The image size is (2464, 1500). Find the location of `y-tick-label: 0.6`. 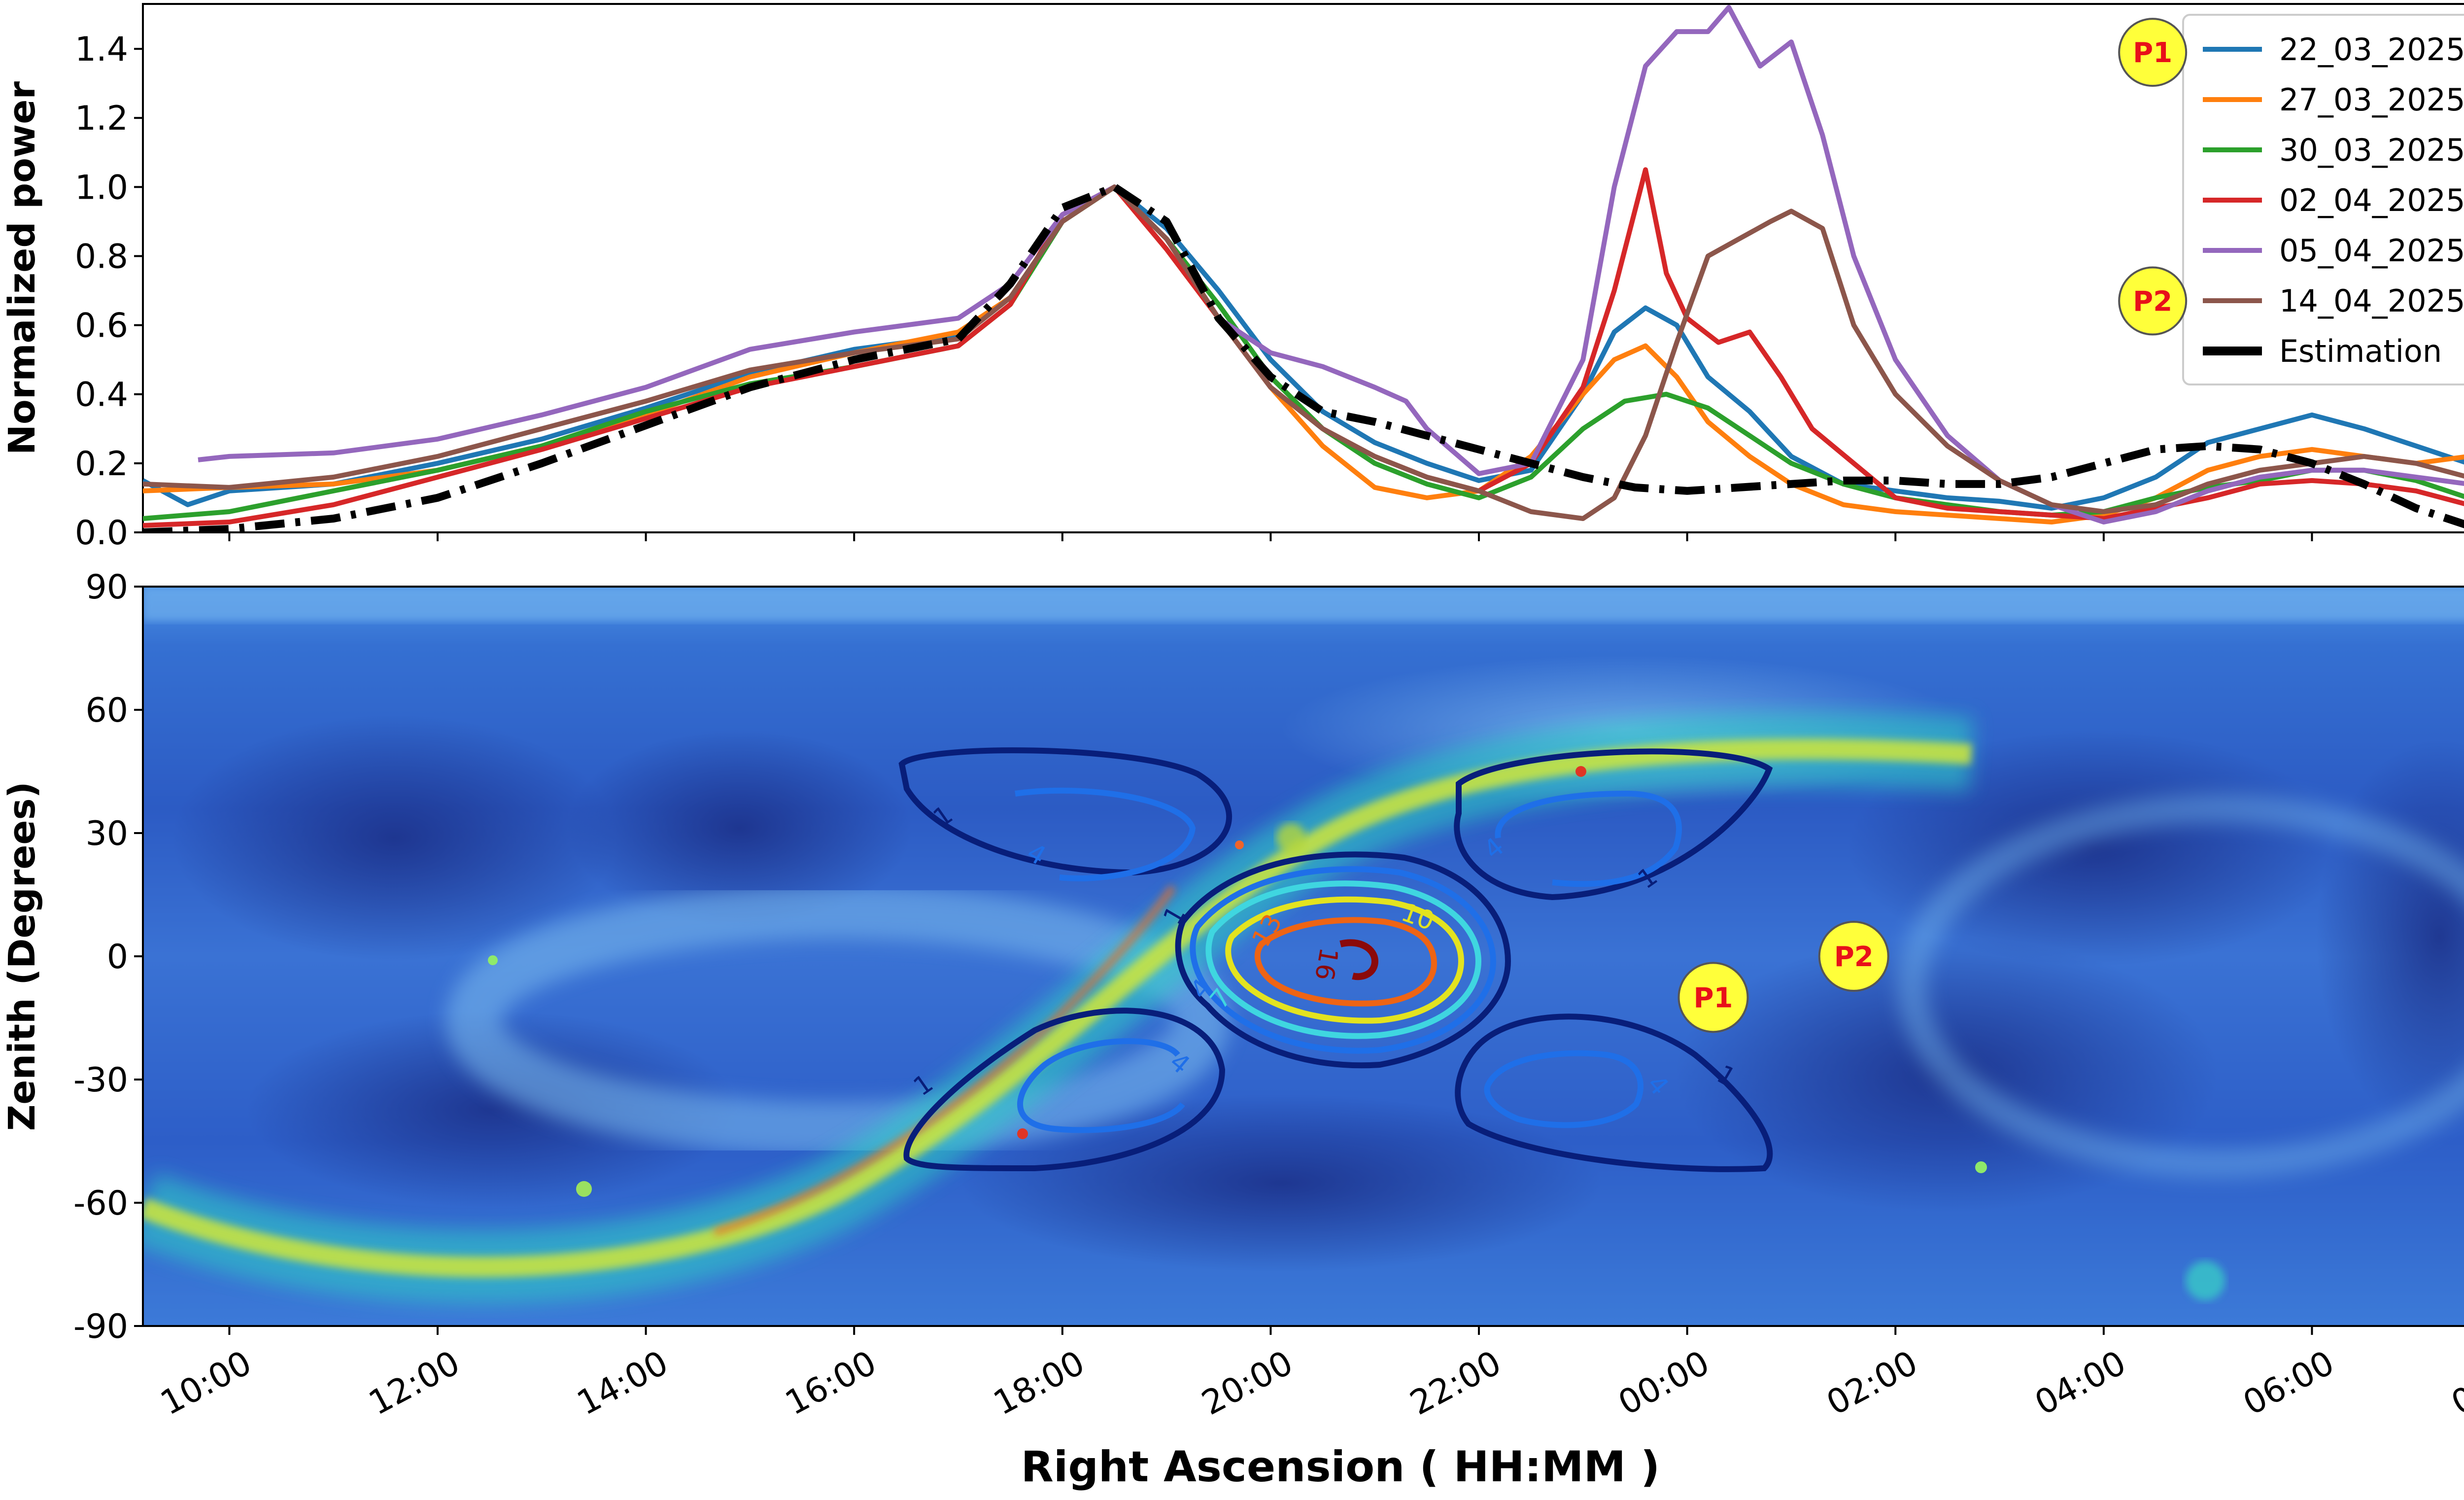

y-tick-label: 0.6 is located at coordinates (101, 326).